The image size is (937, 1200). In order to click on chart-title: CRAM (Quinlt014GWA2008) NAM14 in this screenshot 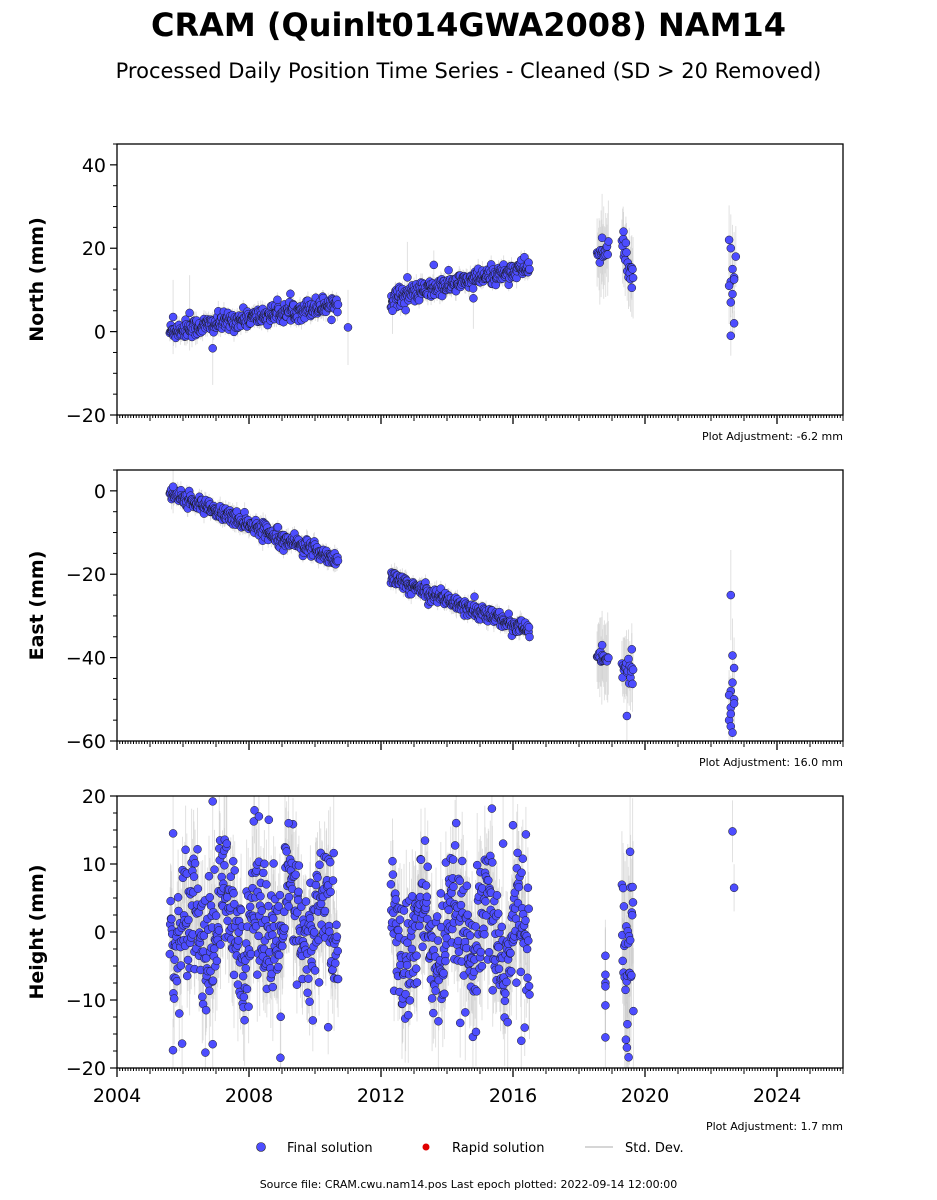, I will do `click(468, 25)`.